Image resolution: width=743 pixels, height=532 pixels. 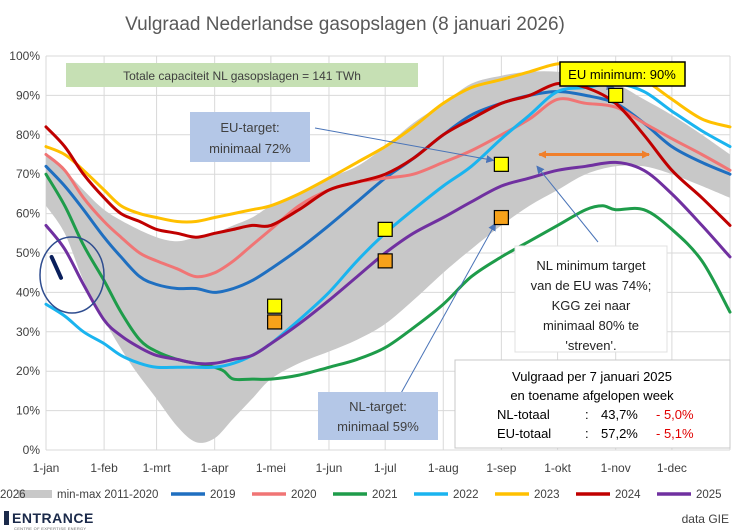 I want to click on eu-target-marker, so click(x=501, y=164).